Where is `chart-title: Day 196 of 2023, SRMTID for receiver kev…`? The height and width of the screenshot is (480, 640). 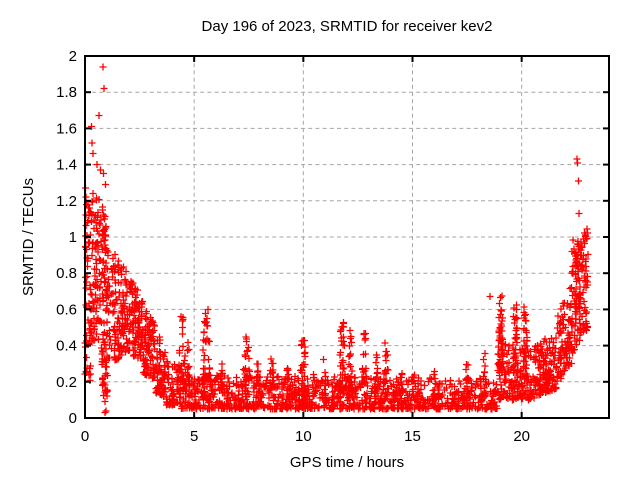 chart-title: Day 196 of 2023, SRMTID for receiver kev… is located at coordinates (347, 26).